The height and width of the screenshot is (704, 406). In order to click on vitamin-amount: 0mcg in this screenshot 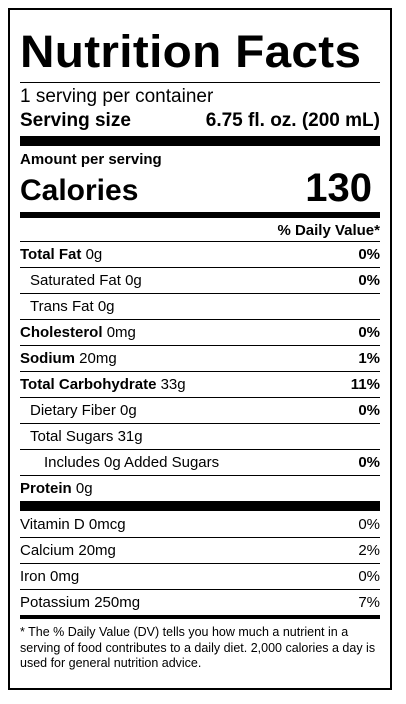, I will do `click(107, 524)`.